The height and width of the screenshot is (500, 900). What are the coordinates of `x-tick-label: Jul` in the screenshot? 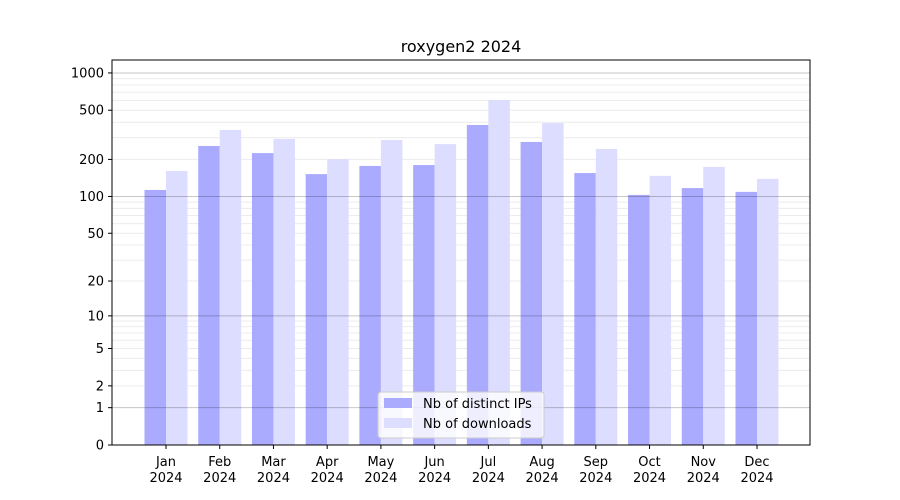 It's located at (488, 462).